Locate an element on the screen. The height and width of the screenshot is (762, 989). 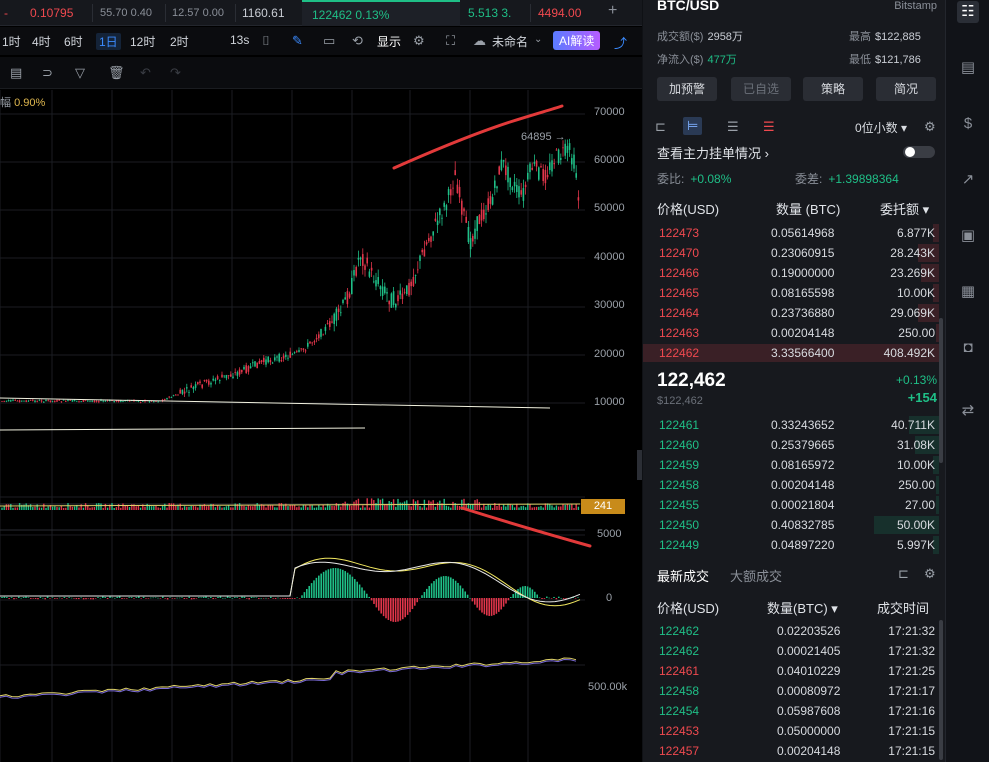
ai-analysis-button: AI解读 is located at coordinates (577, 40).